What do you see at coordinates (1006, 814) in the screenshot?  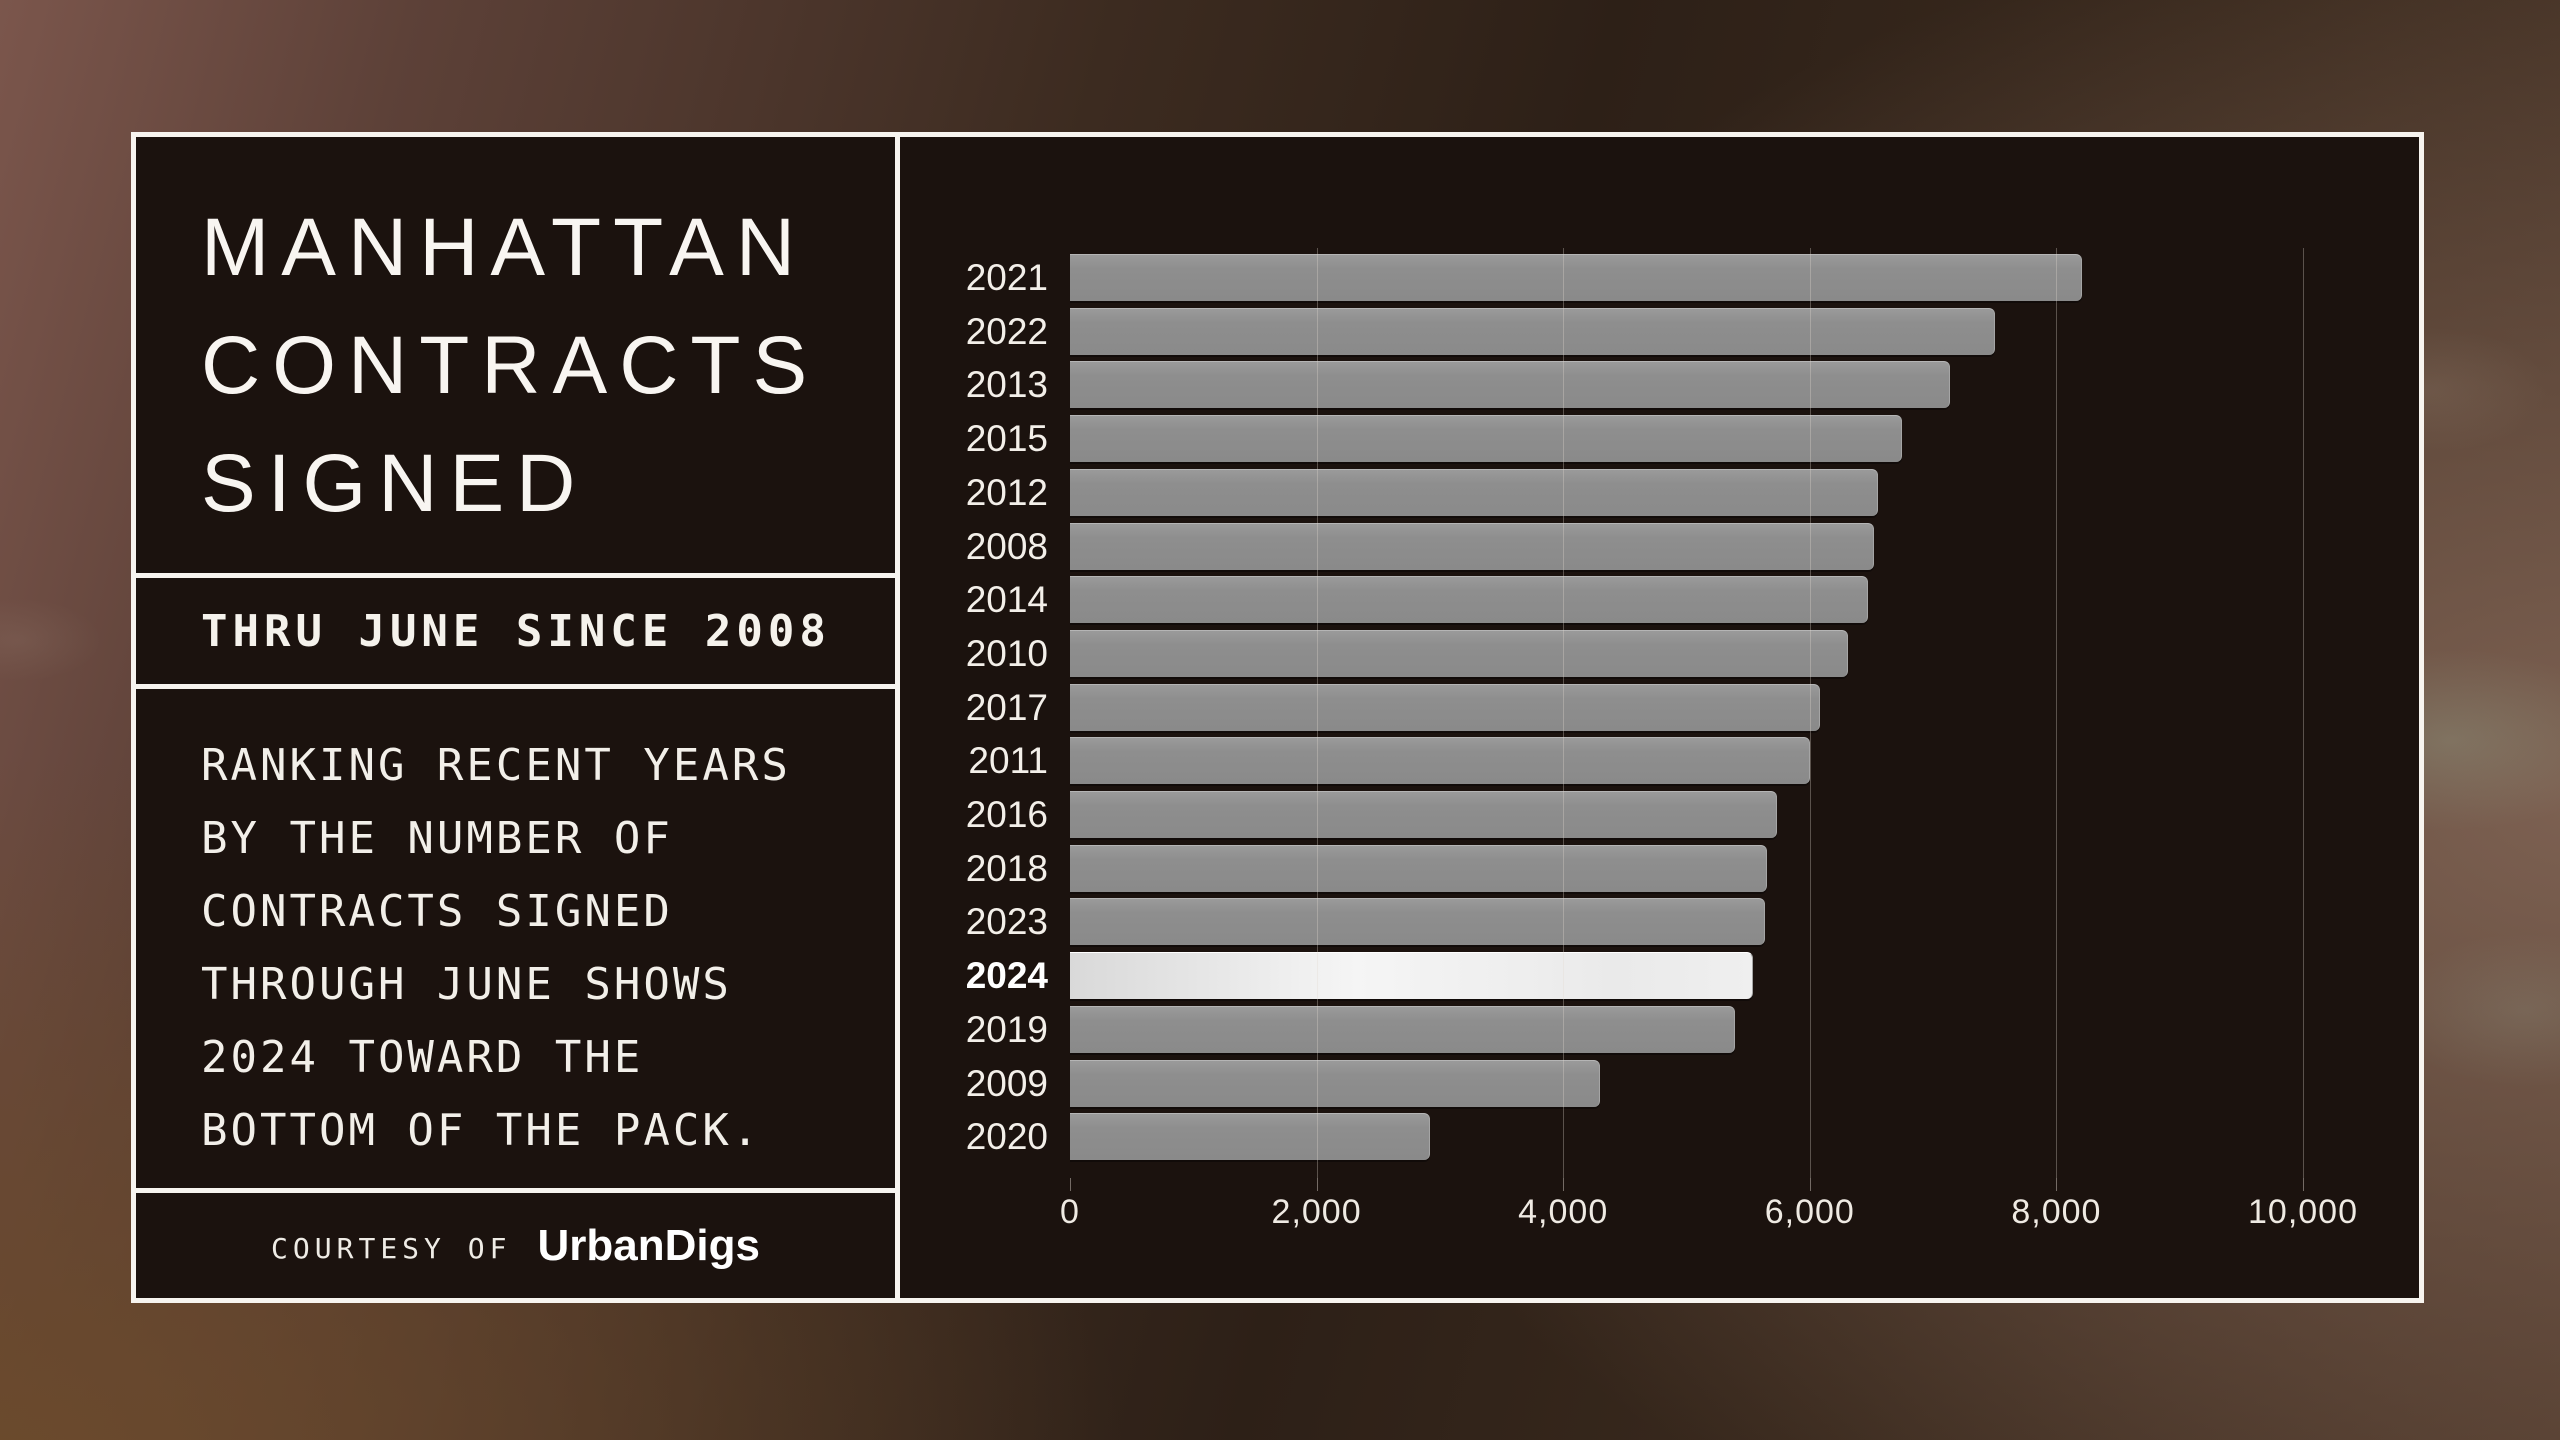 I see `year-label: 2016` at bounding box center [1006, 814].